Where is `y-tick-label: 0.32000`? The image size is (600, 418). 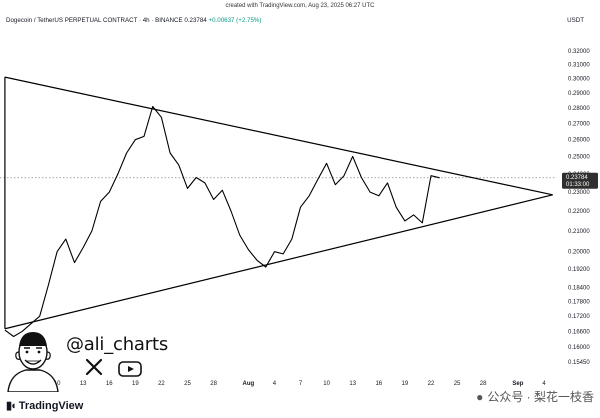 y-tick-label: 0.32000 is located at coordinates (579, 52).